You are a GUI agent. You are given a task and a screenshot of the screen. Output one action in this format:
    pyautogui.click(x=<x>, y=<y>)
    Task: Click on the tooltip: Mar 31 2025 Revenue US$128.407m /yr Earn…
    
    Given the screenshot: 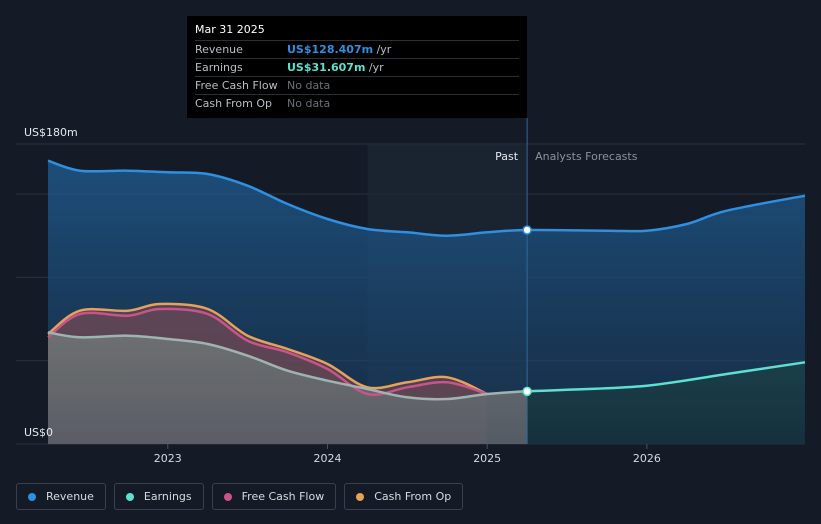 What is the action you would take?
    pyautogui.click(x=357, y=67)
    